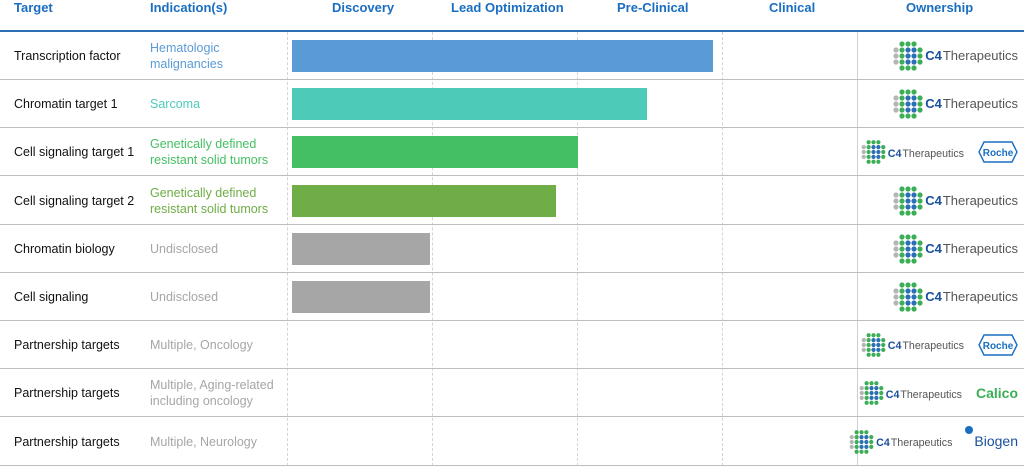 The image size is (1024, 469). Describe the element at coordinates (74, 200) in the screenshot. I see `target-label: Cell signaling target 2` at that location.